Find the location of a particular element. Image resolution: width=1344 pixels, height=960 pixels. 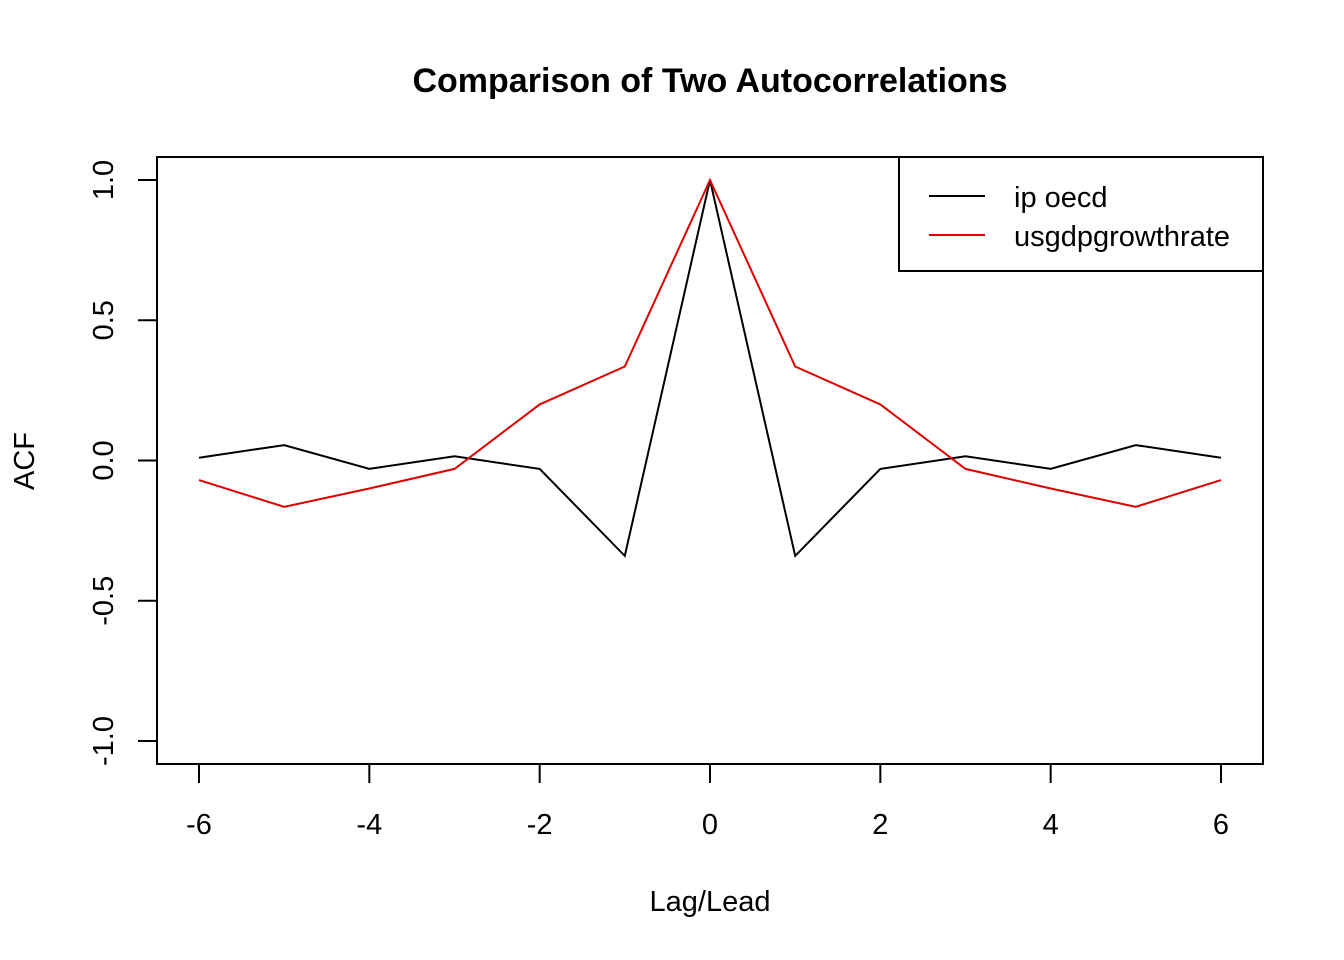

y-tick-label: 0.0 is located at coordinates (104, 460).